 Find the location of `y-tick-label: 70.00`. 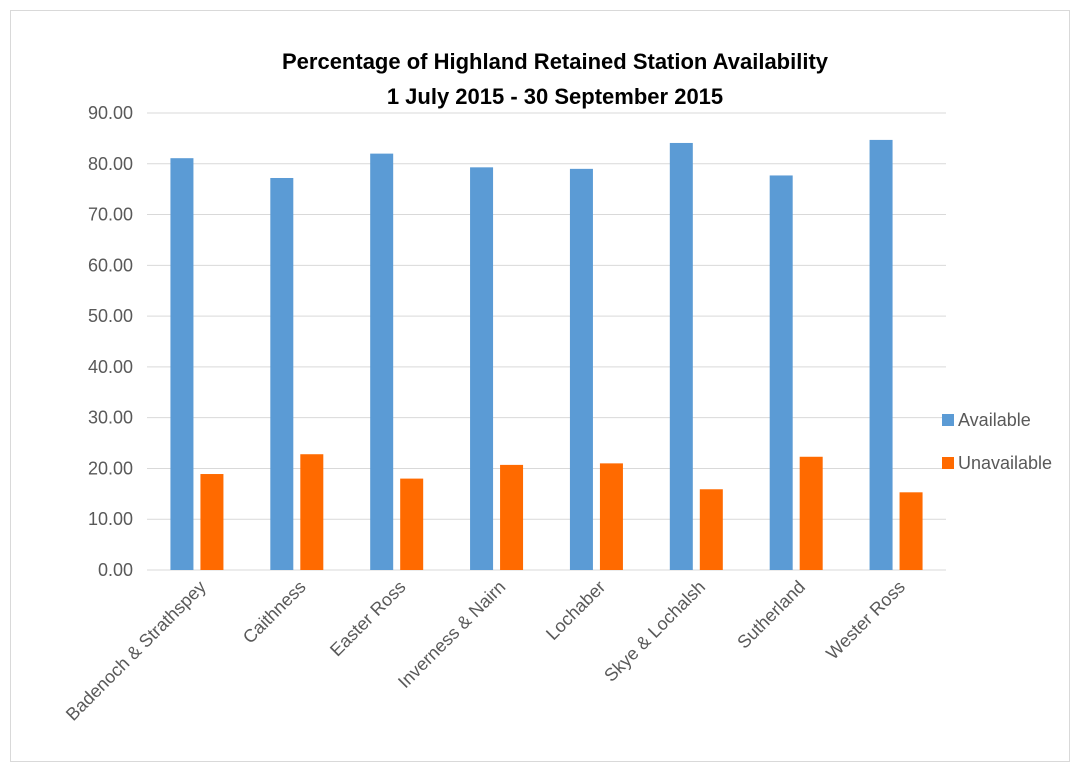

y-tick-label: 70.00 is located at coordinates (110, 215).